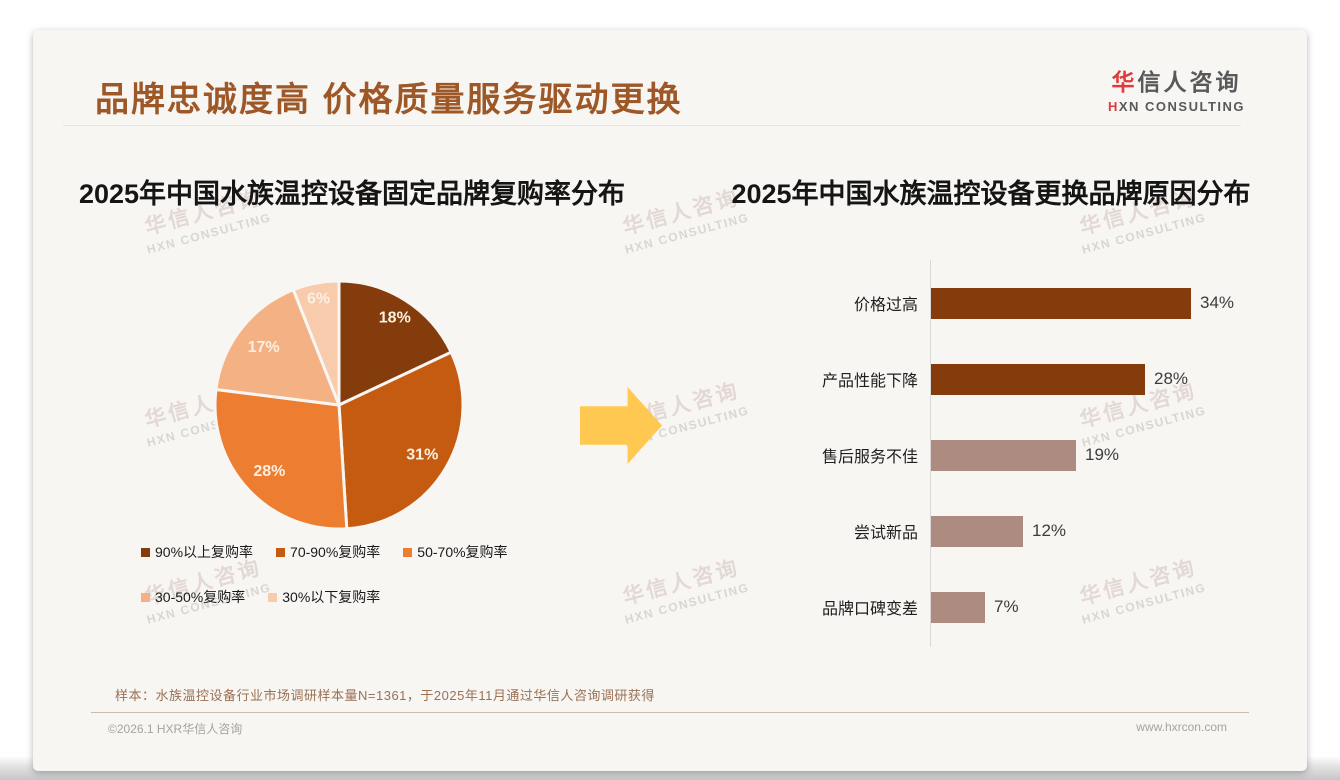 The height and width of the screenshot is (780, 1340). I want to click on bar-category-label: 价格过高, so click(885, 305).